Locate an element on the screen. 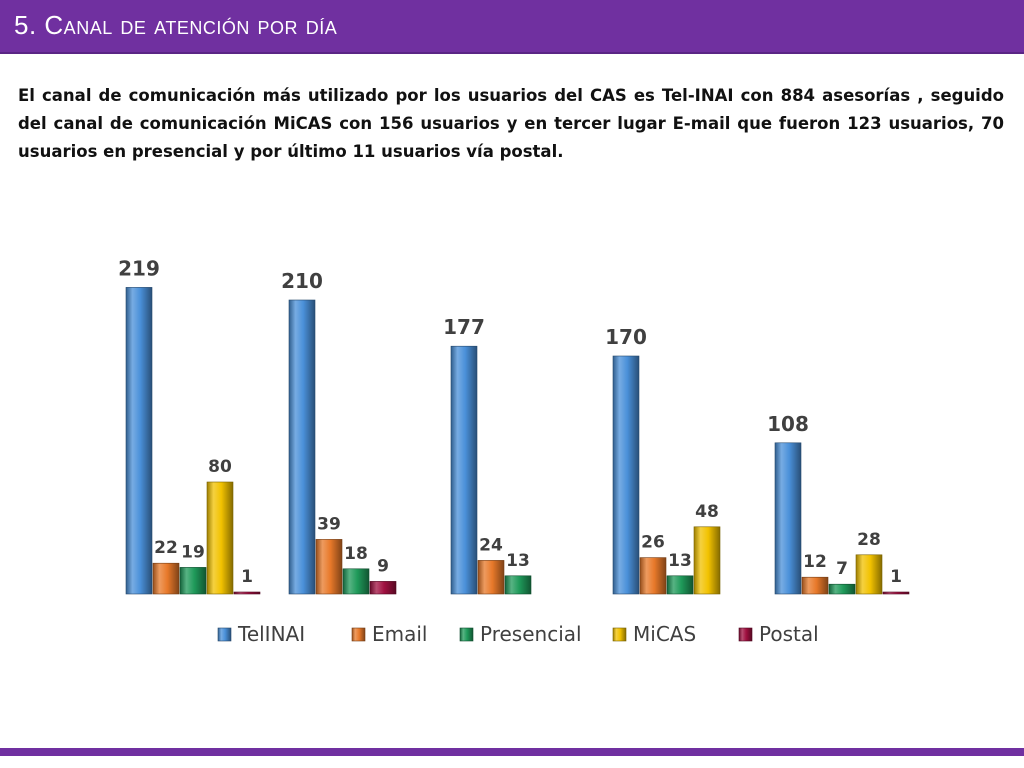 The image size is (1024, 768). legend-label-postal: Postal is located at coordinates (789, 634).